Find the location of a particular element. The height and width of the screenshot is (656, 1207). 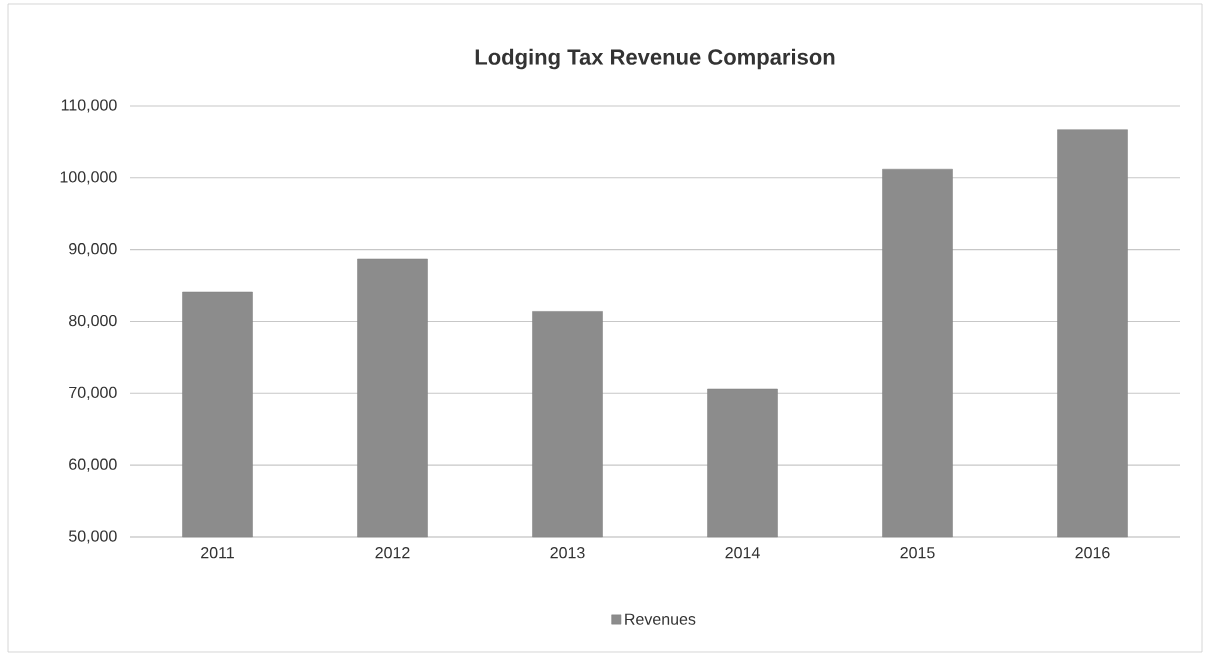

chart-title: Lodging Tax Revenue Comparison is located at coordinates (655, 59).